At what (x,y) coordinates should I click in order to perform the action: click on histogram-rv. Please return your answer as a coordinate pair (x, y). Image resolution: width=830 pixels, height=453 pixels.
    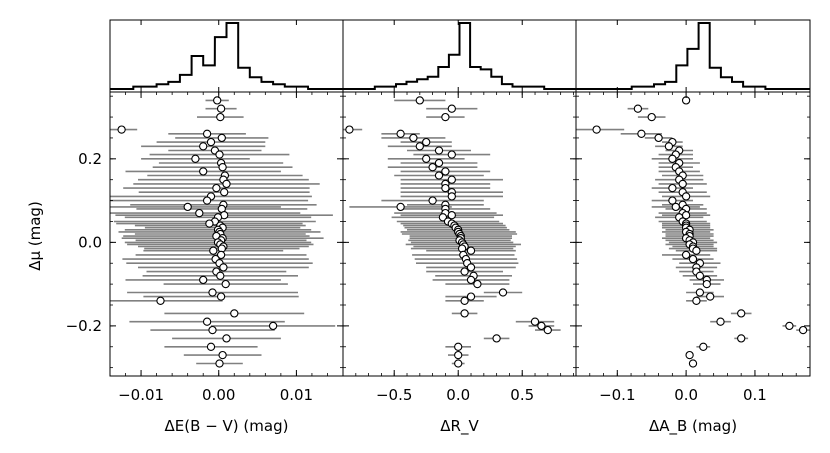
    Looking at the image, I should click on (459, 56).